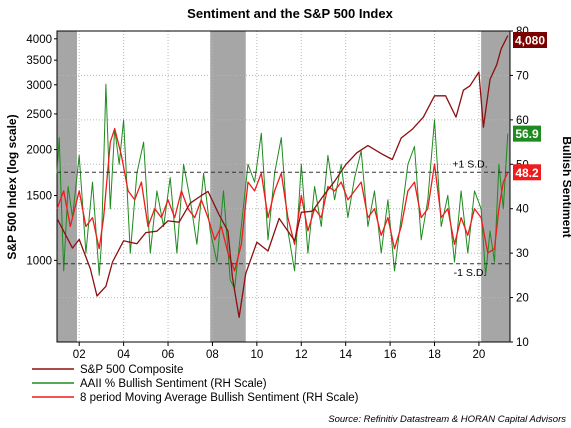 The image size is (571, 428). What do you see at coordinates (39, 86) in the screenshot?
I see `left-tick-label-4: 3000` at bounding box center [39, 86].